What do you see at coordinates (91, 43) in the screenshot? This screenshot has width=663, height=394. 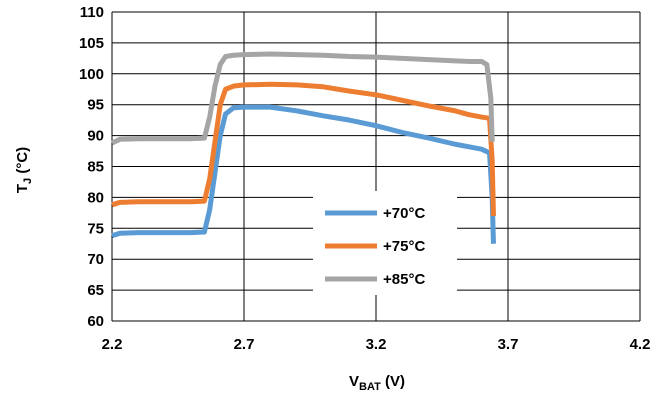 I see `y-tick-label: 105` at bounding box center [91, 43].